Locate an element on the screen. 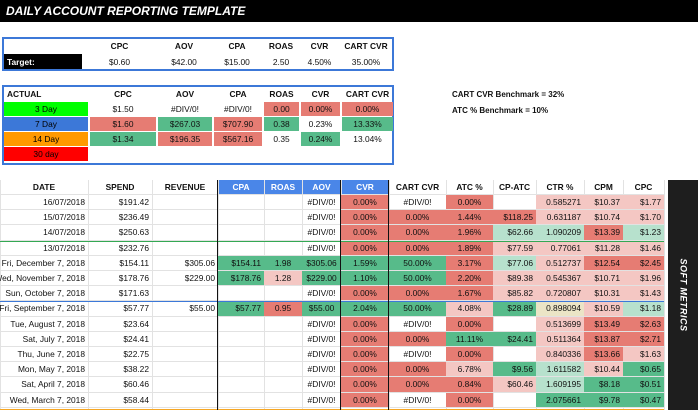 This screenshot has height=410, width=698. table-cell: 2.20% is located at coordinates (469, 278).